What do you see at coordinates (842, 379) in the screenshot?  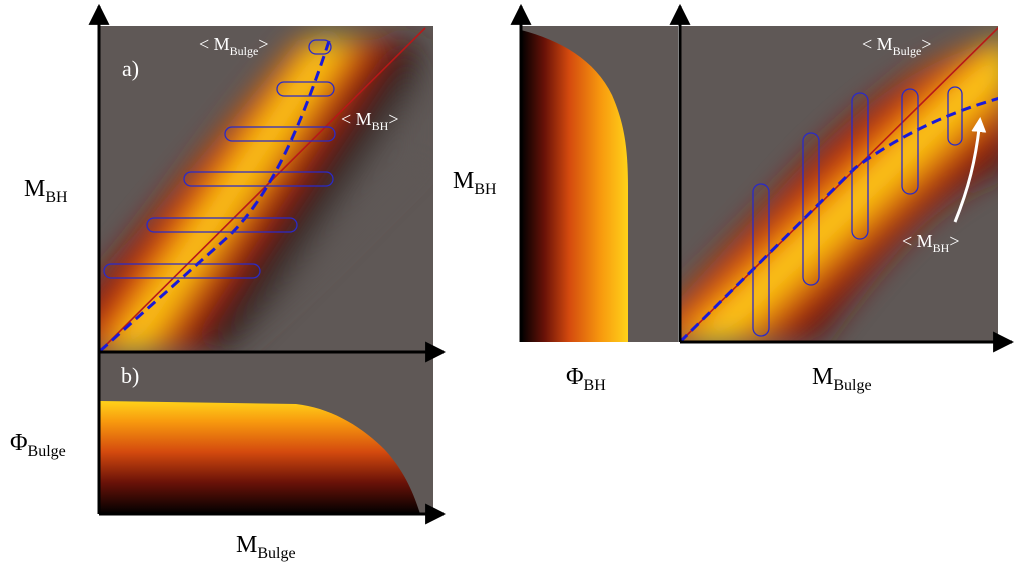 I see `main-panel-x-axis-label: MBulge` at bounding box center [842, 379].